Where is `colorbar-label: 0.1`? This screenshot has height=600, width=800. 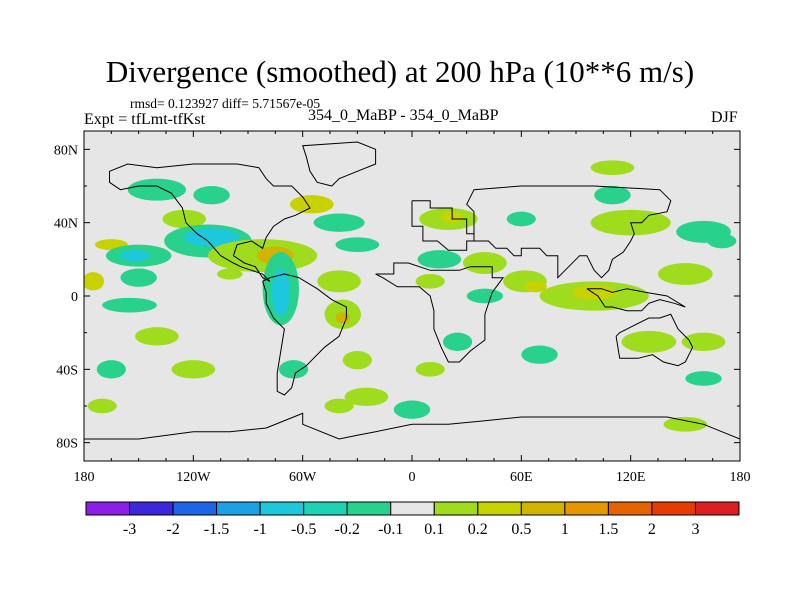
colorbar-label: 0.1 is located at coordinates (434, 529).